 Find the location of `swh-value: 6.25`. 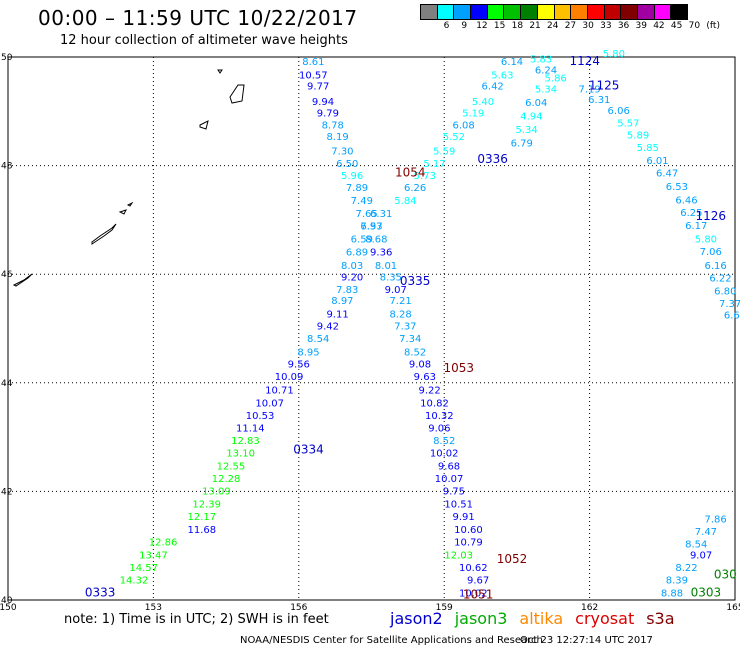

swh-value: 6.25 is located at coordinates (691, 213).